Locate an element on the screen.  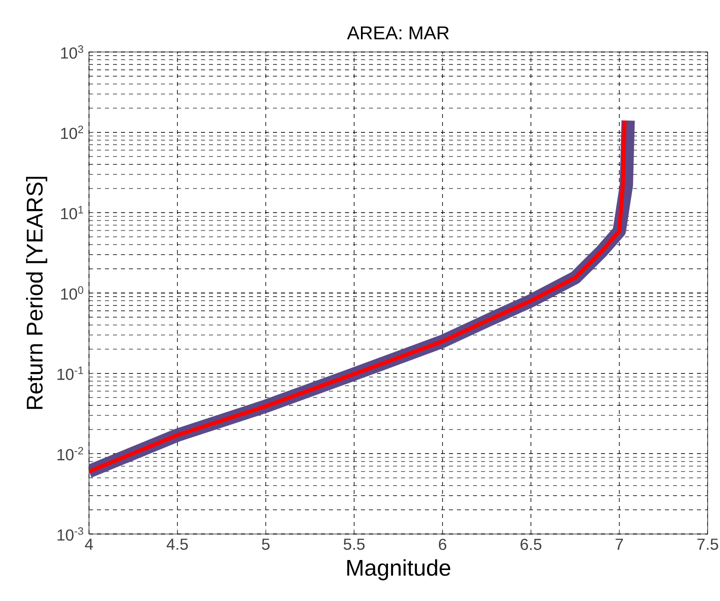
x-tick-label: 7 is located at coordinates (619, 544).